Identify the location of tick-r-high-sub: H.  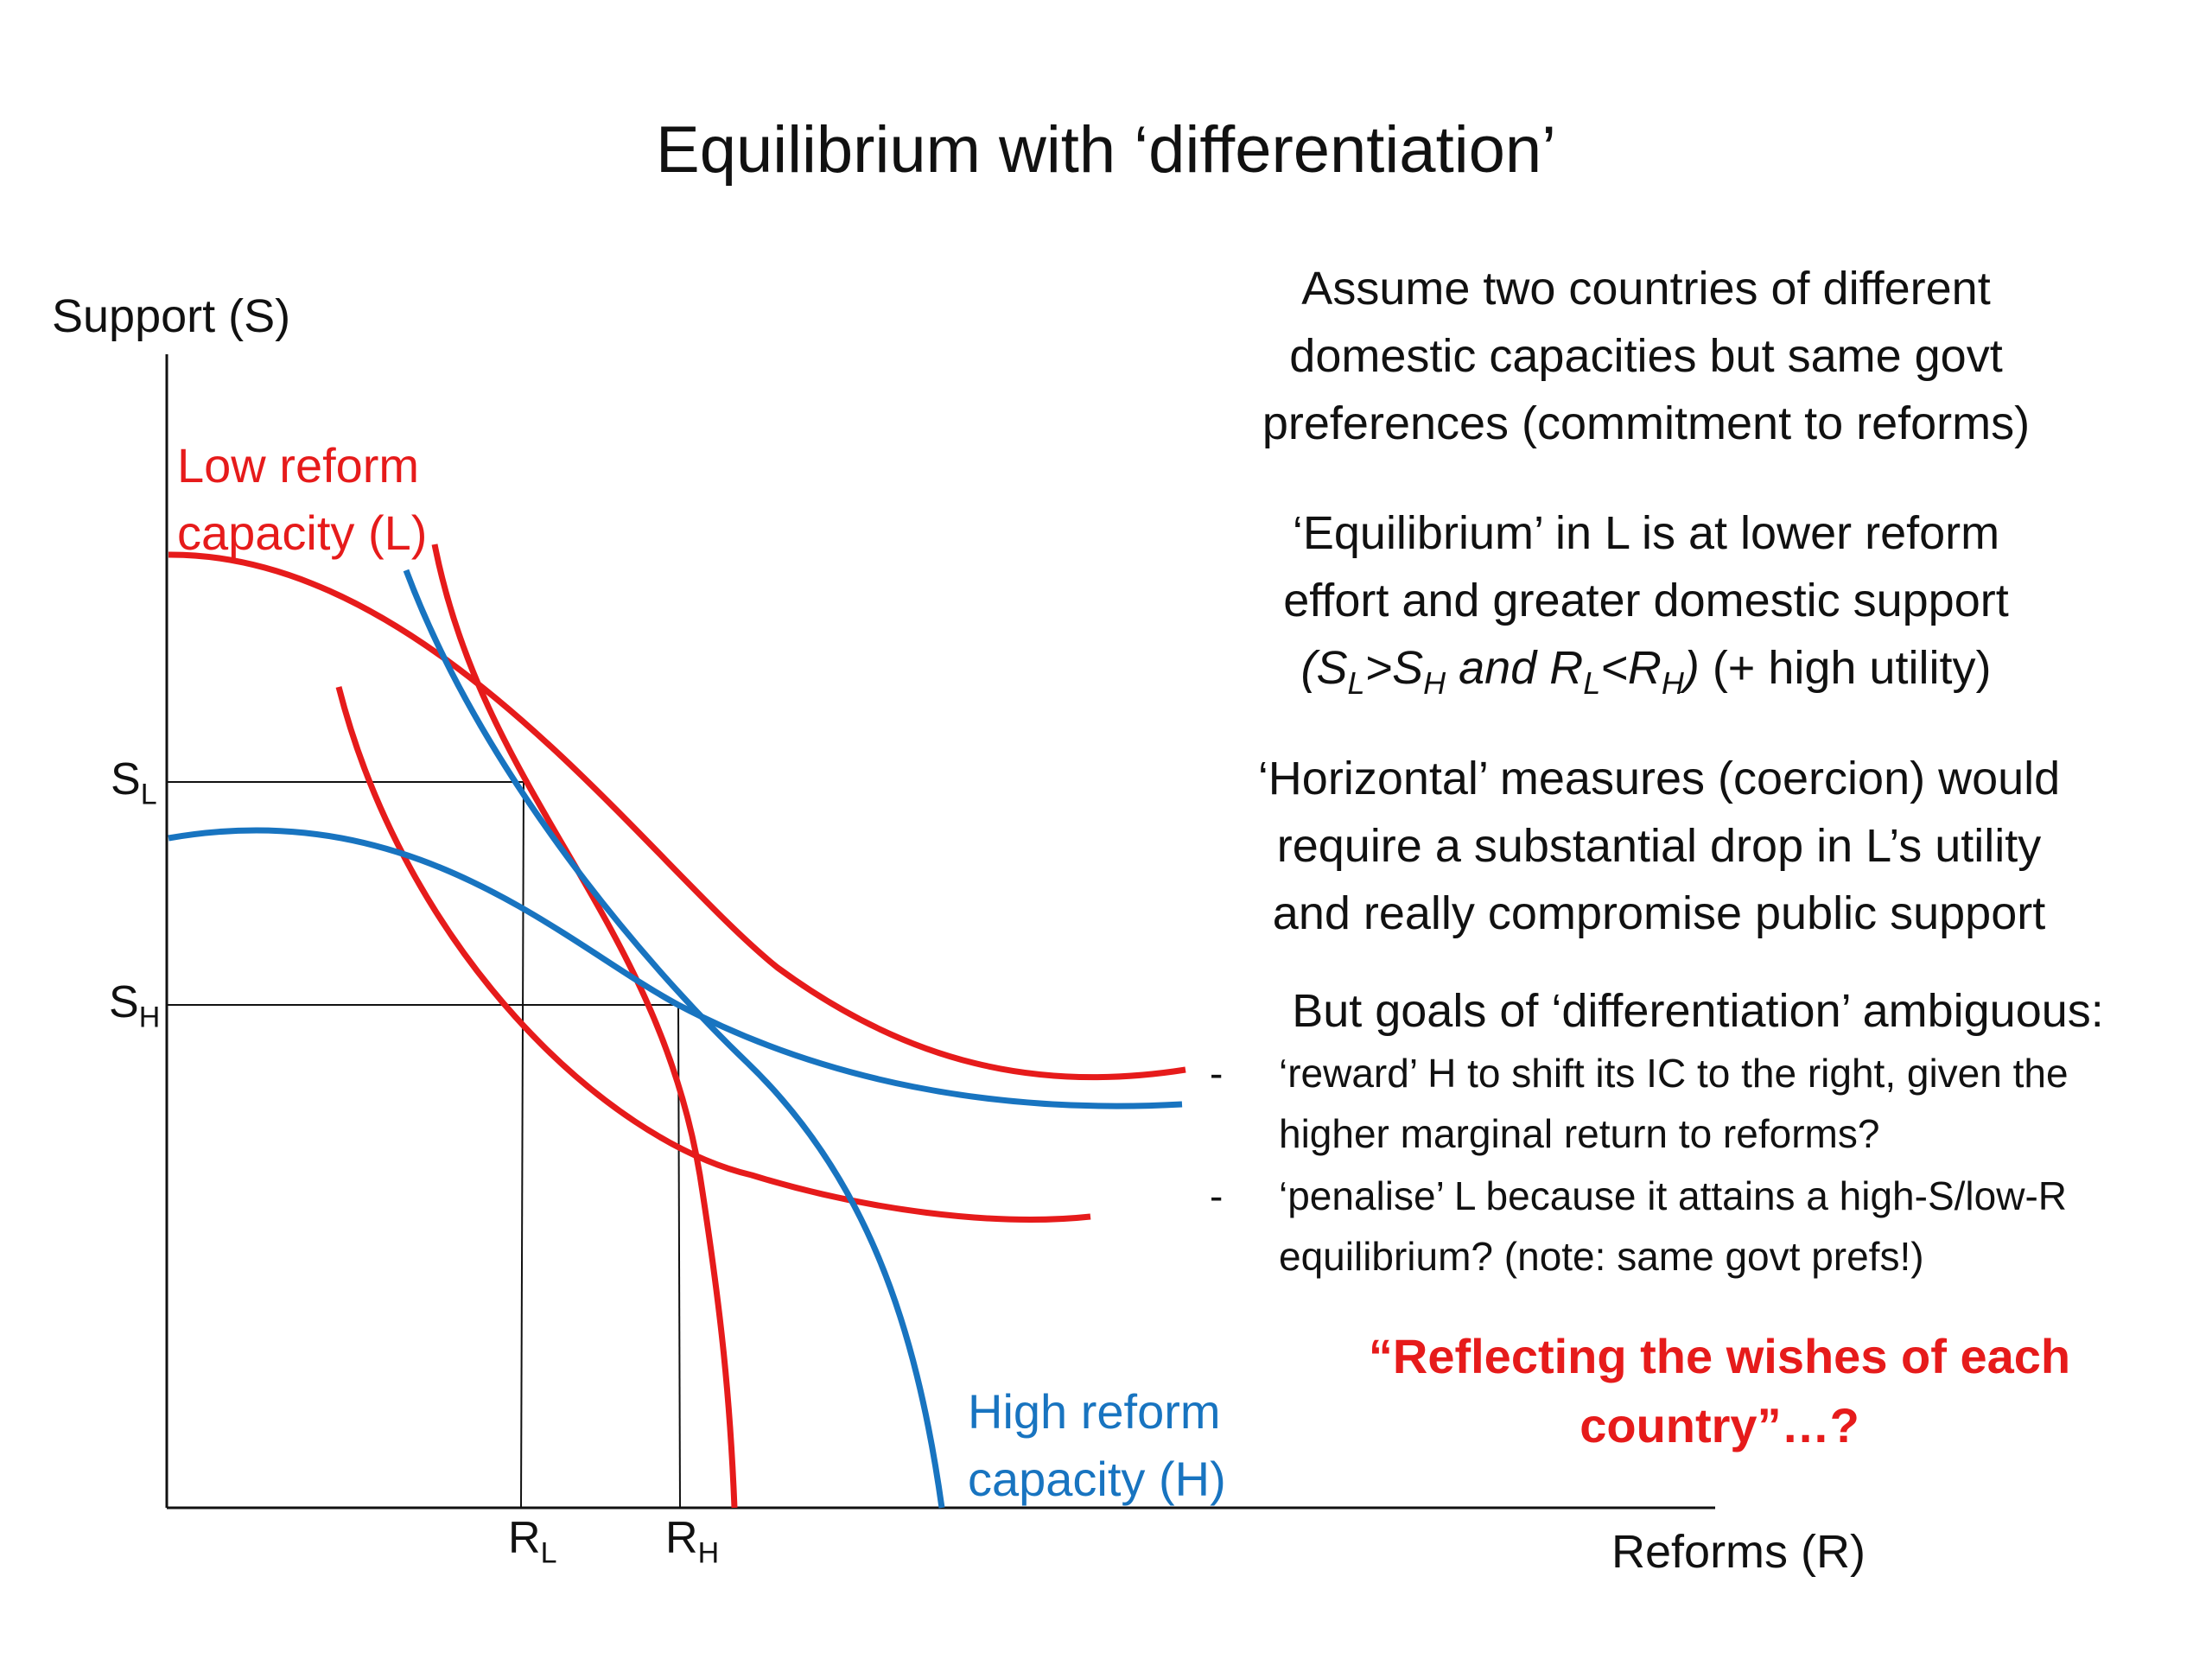
(708, 1553).